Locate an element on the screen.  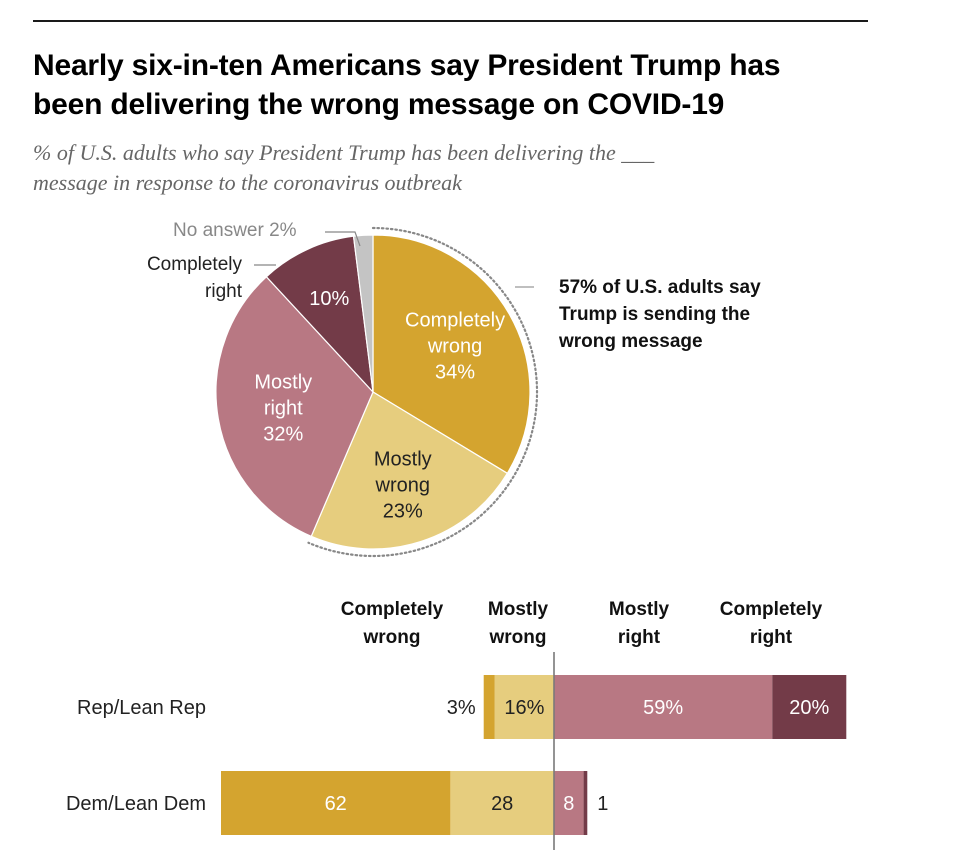
no-answer-leader-line is located at coordinates (343, 239).